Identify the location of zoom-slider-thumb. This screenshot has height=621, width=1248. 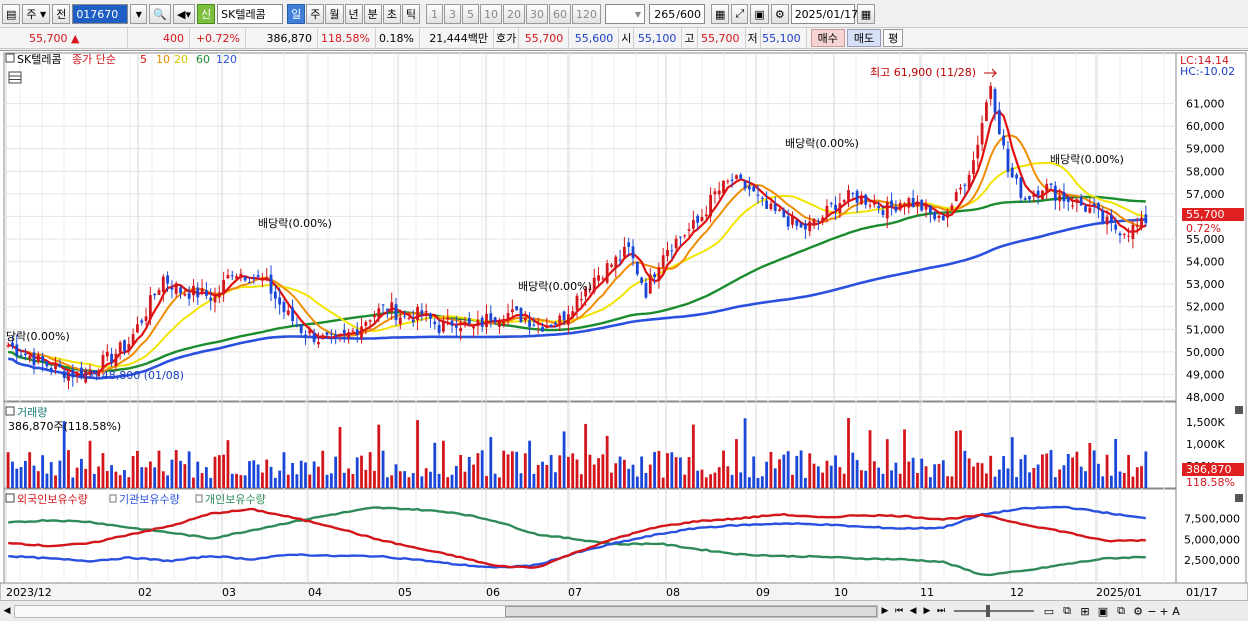
(988, 611).